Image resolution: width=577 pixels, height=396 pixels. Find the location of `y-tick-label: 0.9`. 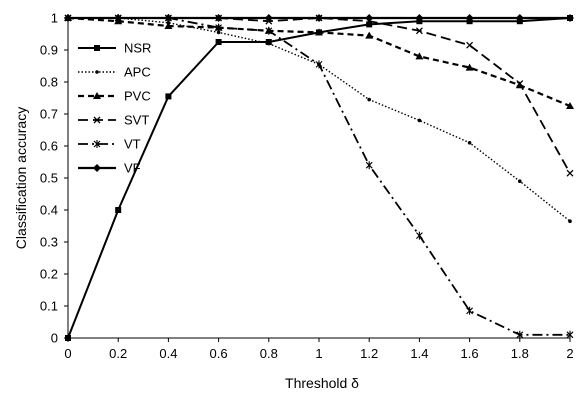

y-tick-label: 0.9 is located at coordinates (49, 50).